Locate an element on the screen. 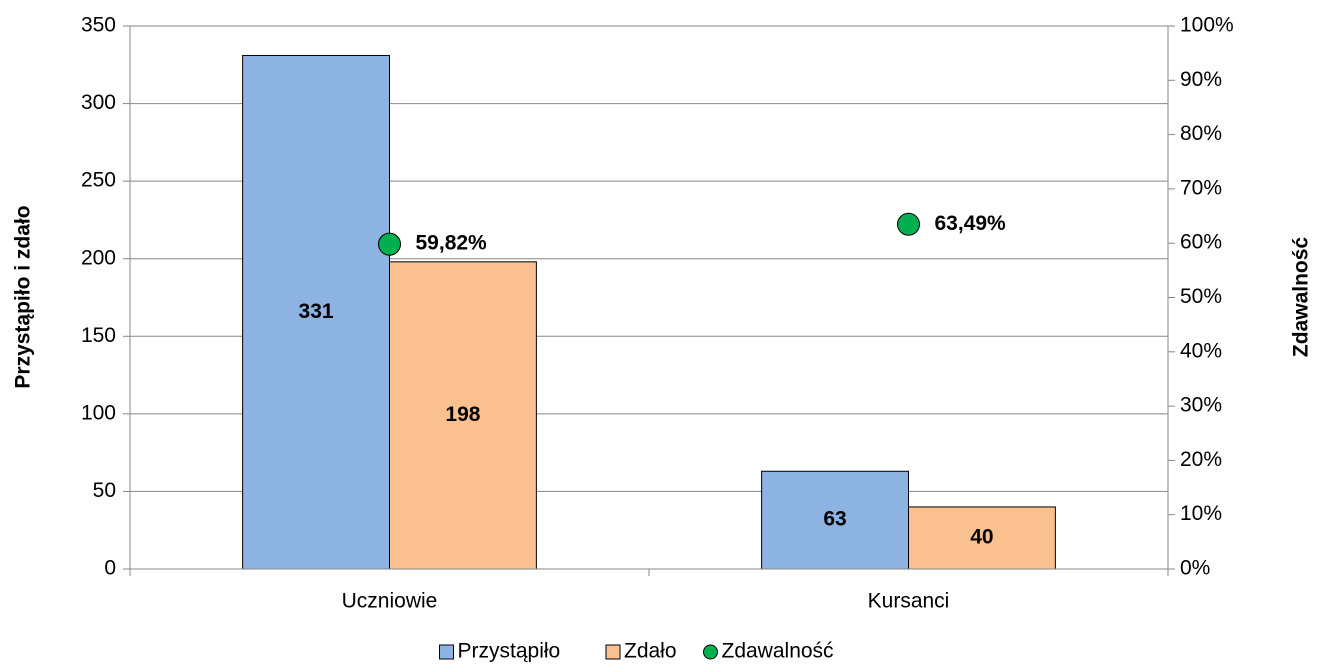 This screenshot has height=667, width=1317. y2-axis-title: Zdawalność is located at coordinates (1301, 297).